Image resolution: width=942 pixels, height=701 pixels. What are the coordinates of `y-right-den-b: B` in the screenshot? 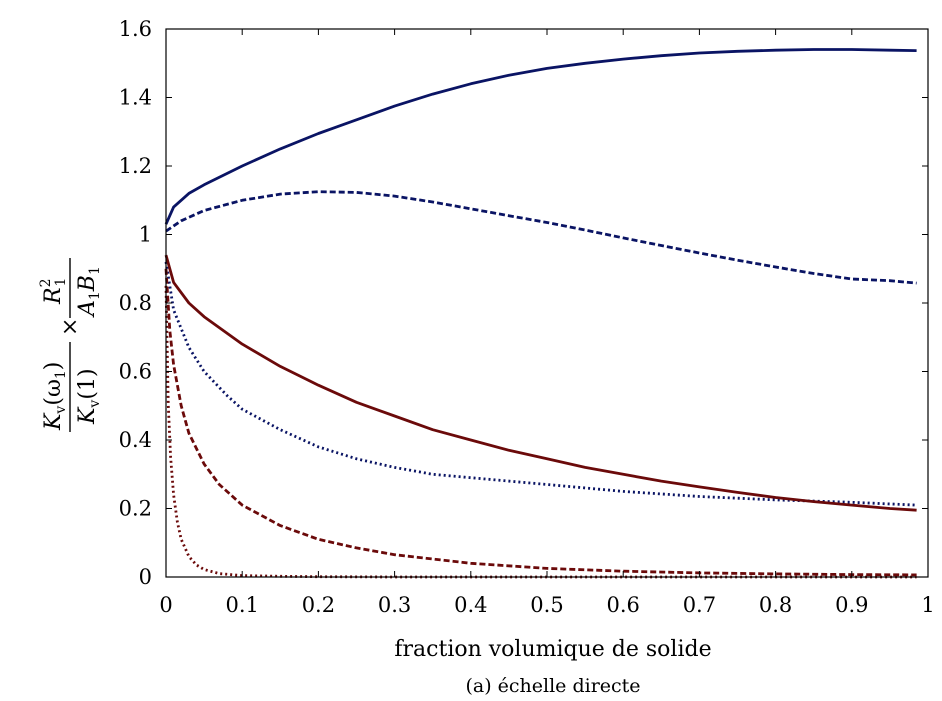 It's located at (87, 283).